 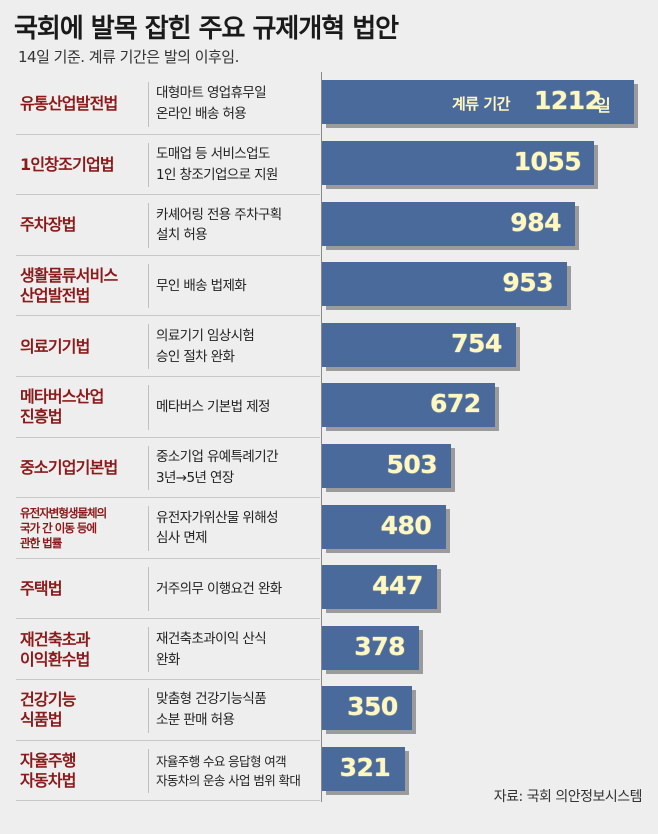 What do you see at coordinates (219, 588) in the screenshot?
I see `description-label: 거주의무 이행요건 완화` at bounding box center [219, 588].